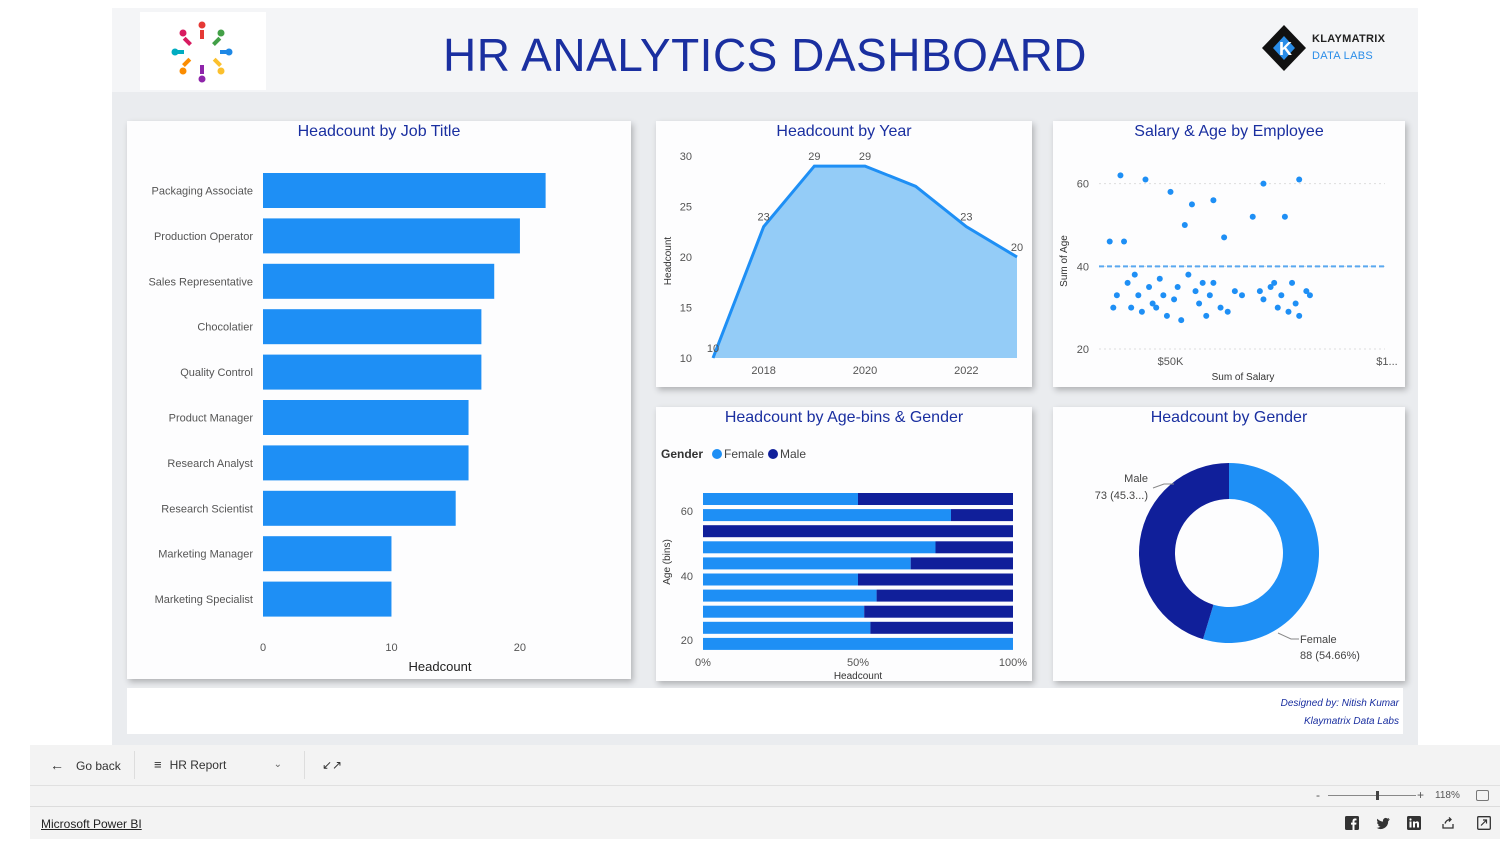  Describe the element at coordinates (764, 218) in the screenshot. I see `year-data-label: 23` at that location.